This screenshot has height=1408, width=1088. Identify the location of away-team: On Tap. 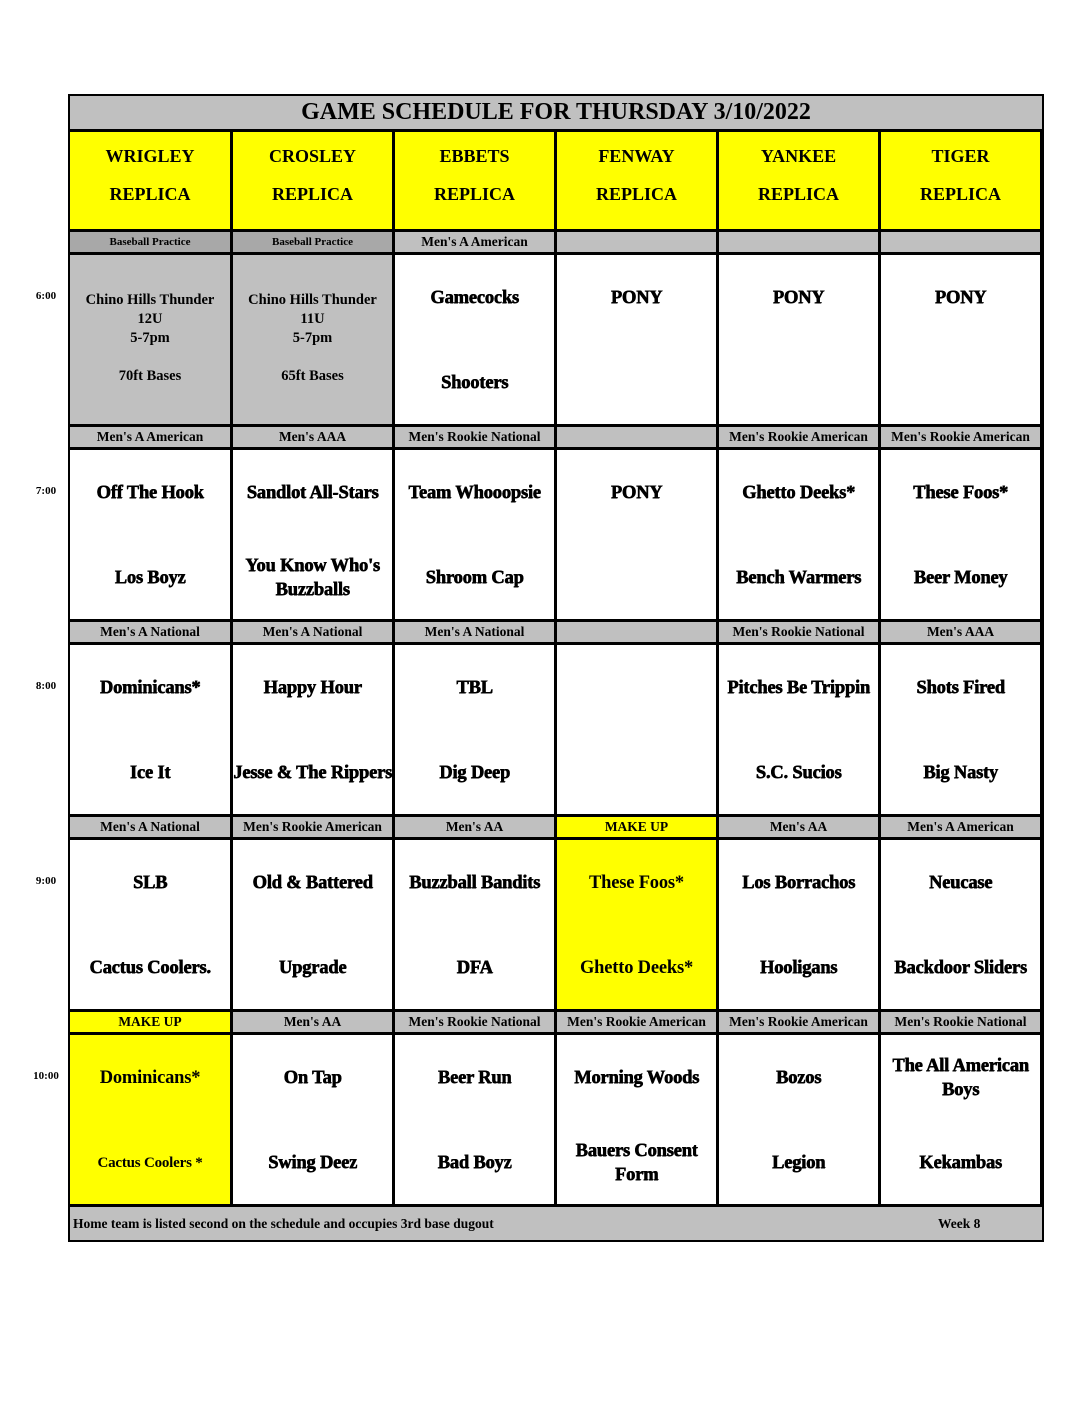
(312, 1078).